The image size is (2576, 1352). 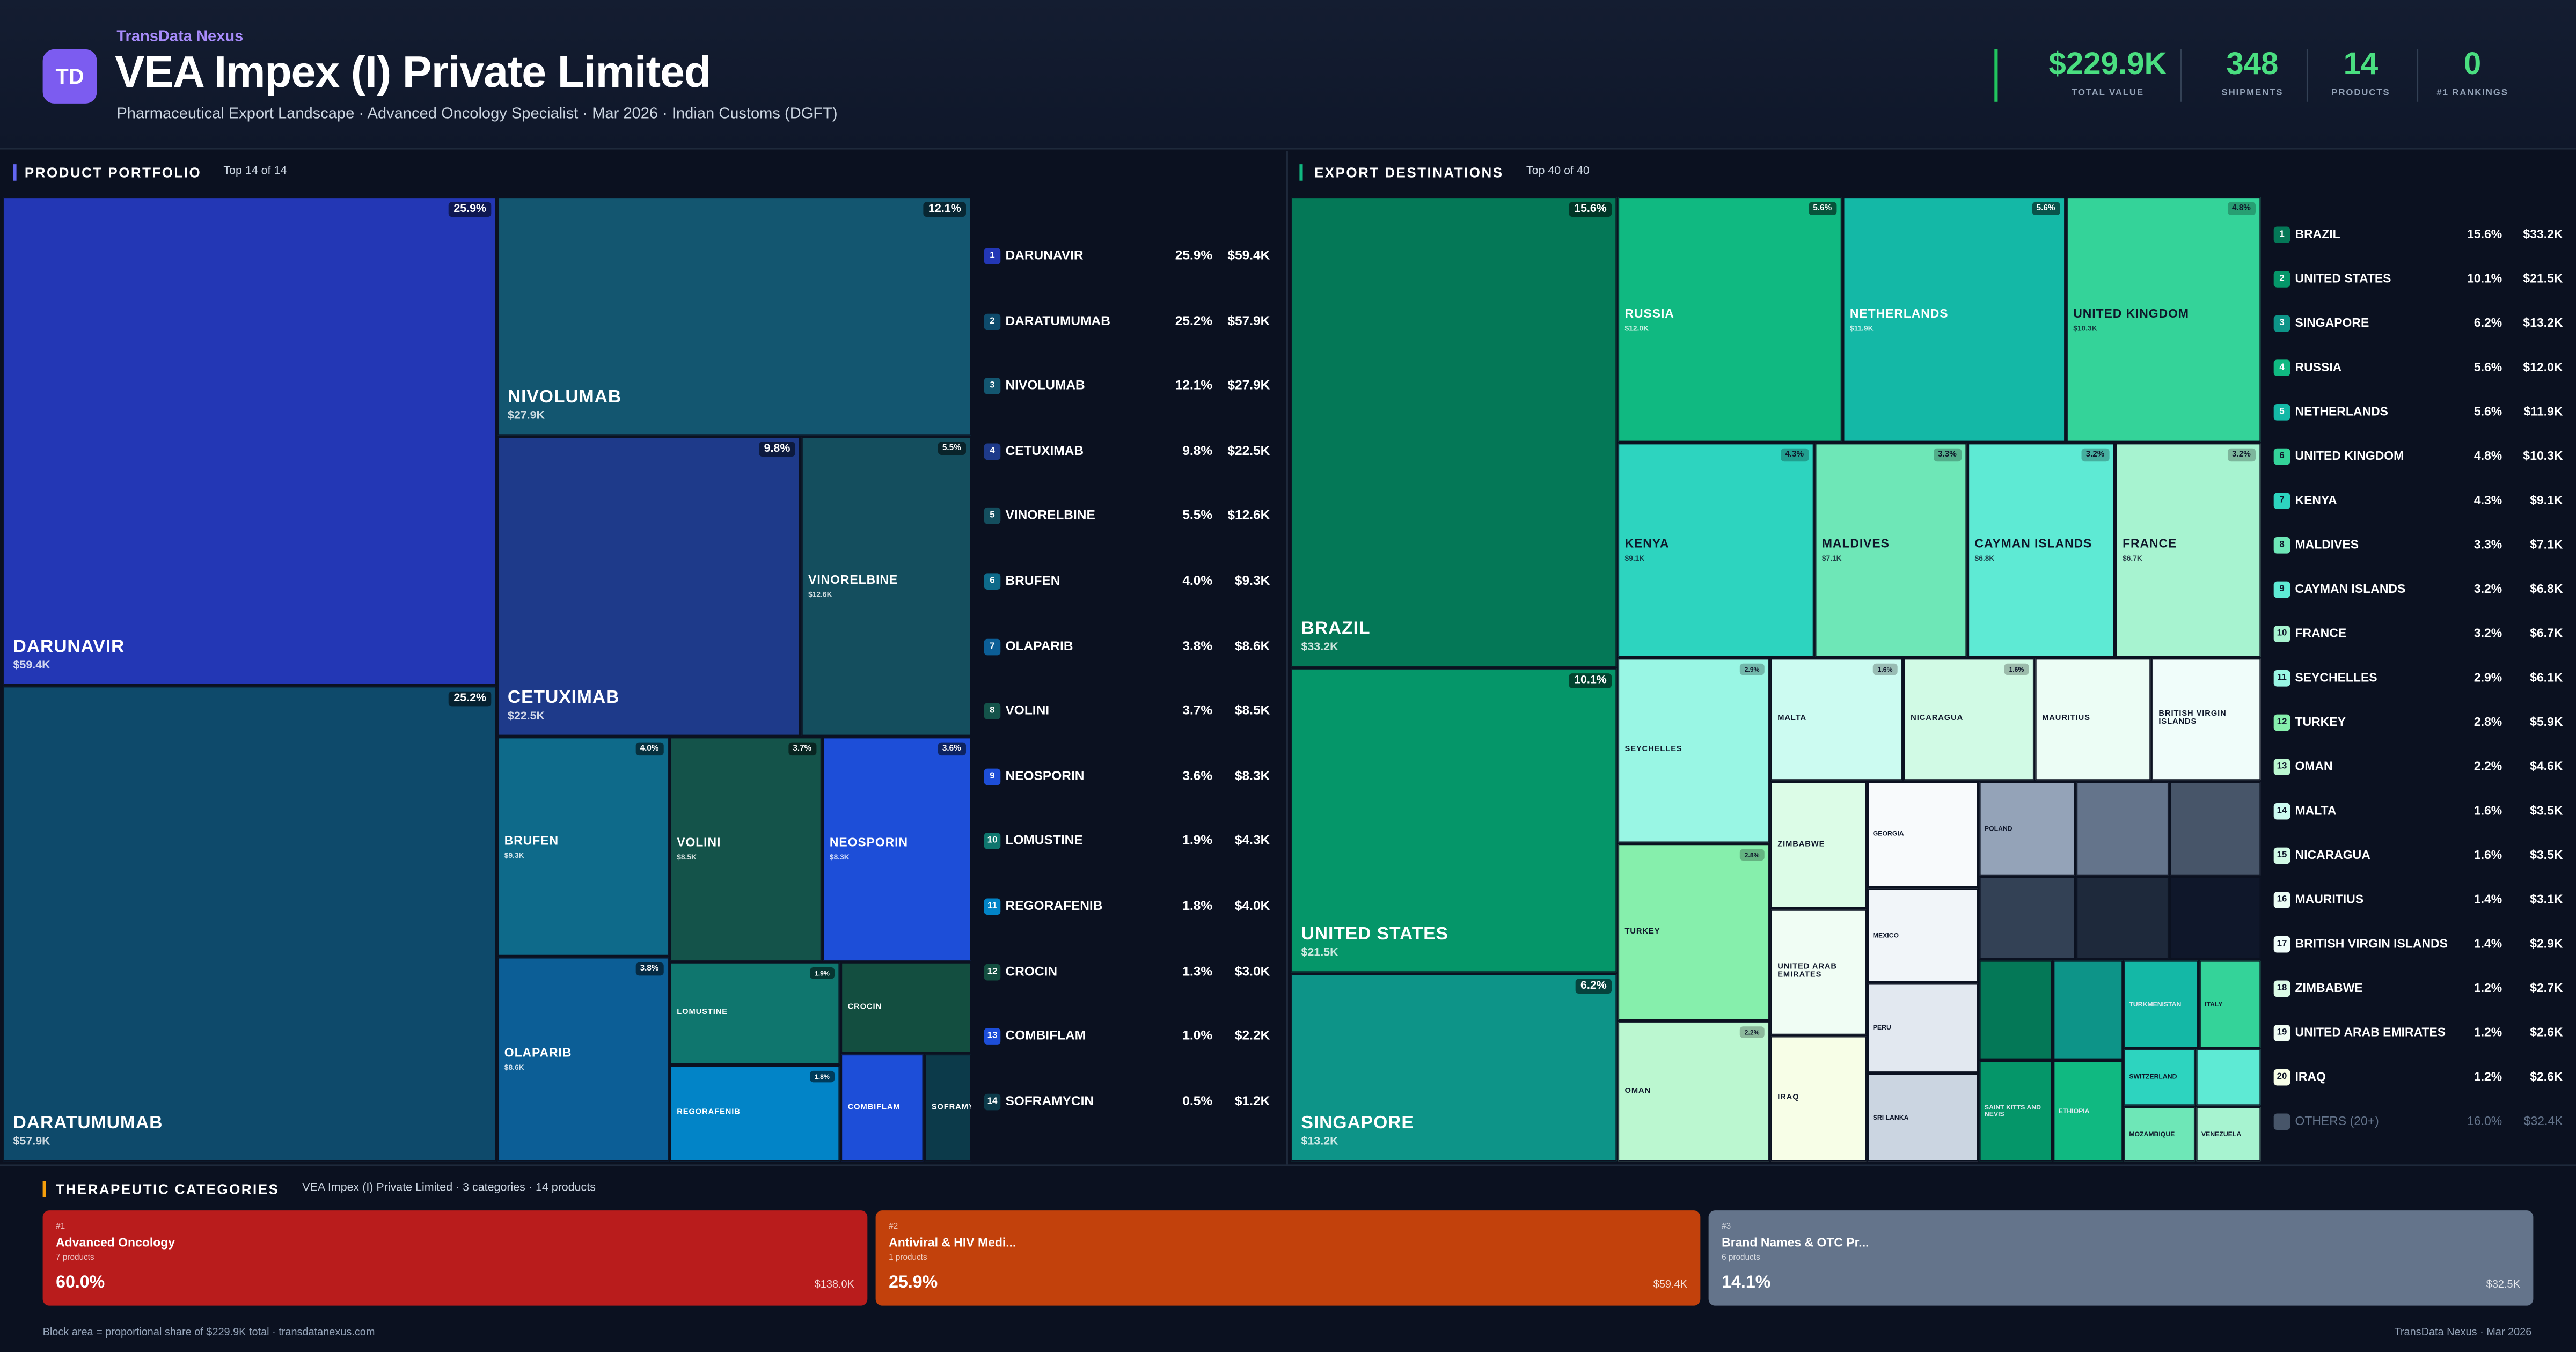 I want to click on rank-badge, so click(x=2281, y=1121).